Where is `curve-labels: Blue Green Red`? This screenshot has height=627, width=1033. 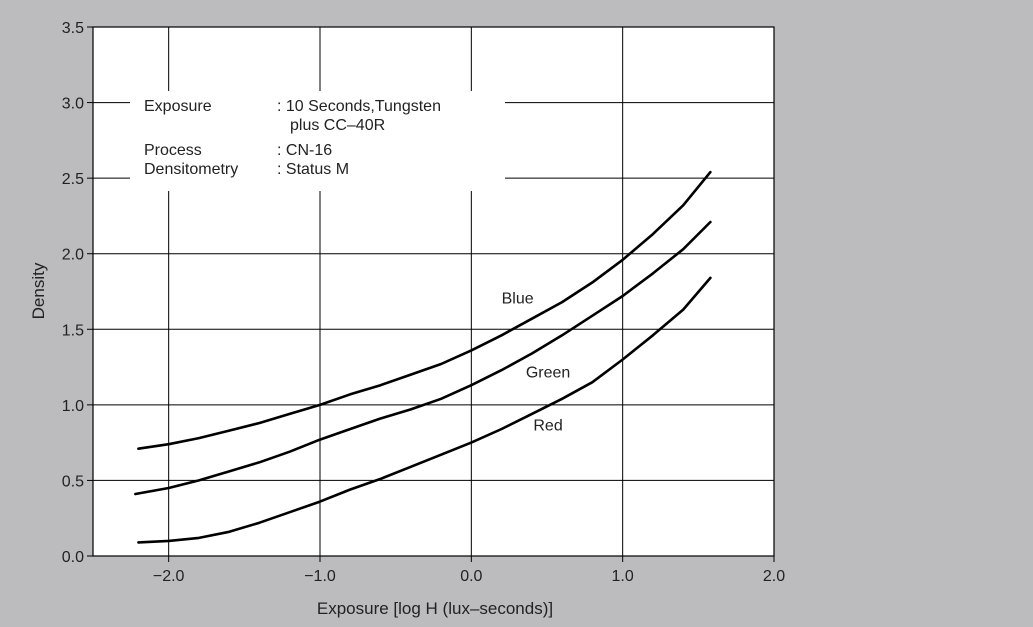 curve-labels: Blue Green Red is located at coordinates (536, 363).